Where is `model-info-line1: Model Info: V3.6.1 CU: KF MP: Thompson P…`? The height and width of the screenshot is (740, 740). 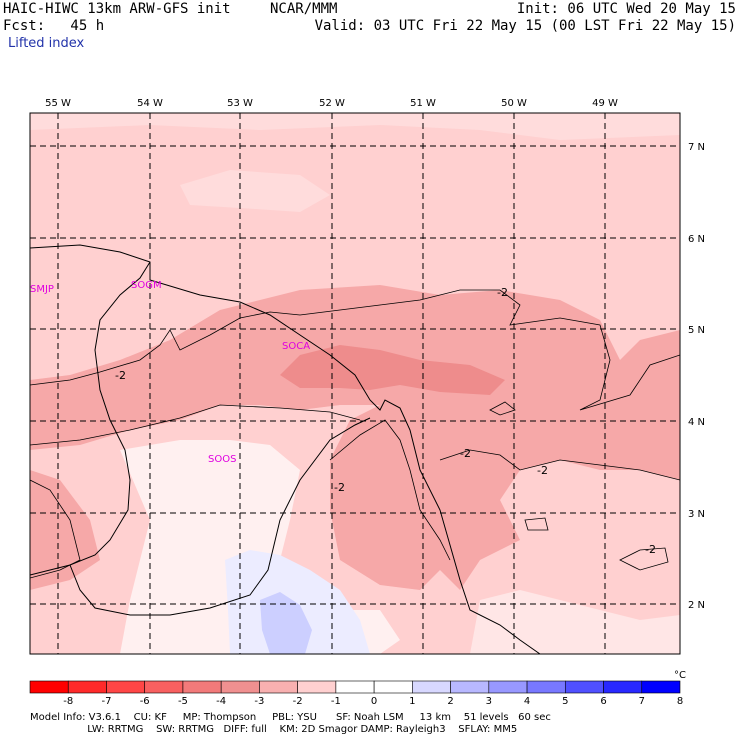
model-info-line1: Model Info: V3.6.1 CU: KF MP: Thompson P… is located at coordinates (290, 717).